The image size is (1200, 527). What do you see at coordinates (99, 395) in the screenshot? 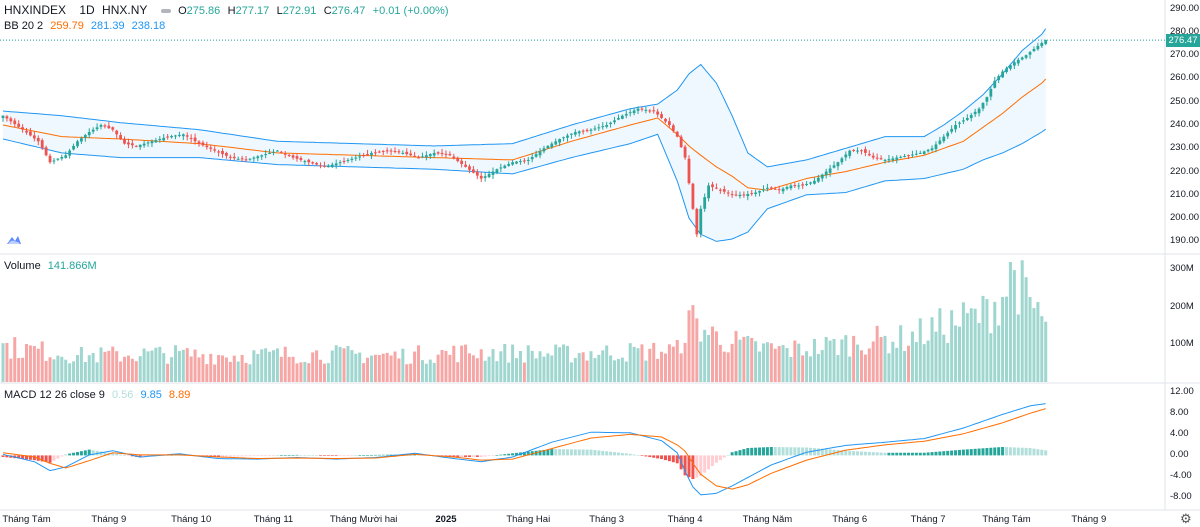
I see `macd-legend: MACD 12 26 close 9 0.56 9.85 8.89` at bounding box center [99, 395].